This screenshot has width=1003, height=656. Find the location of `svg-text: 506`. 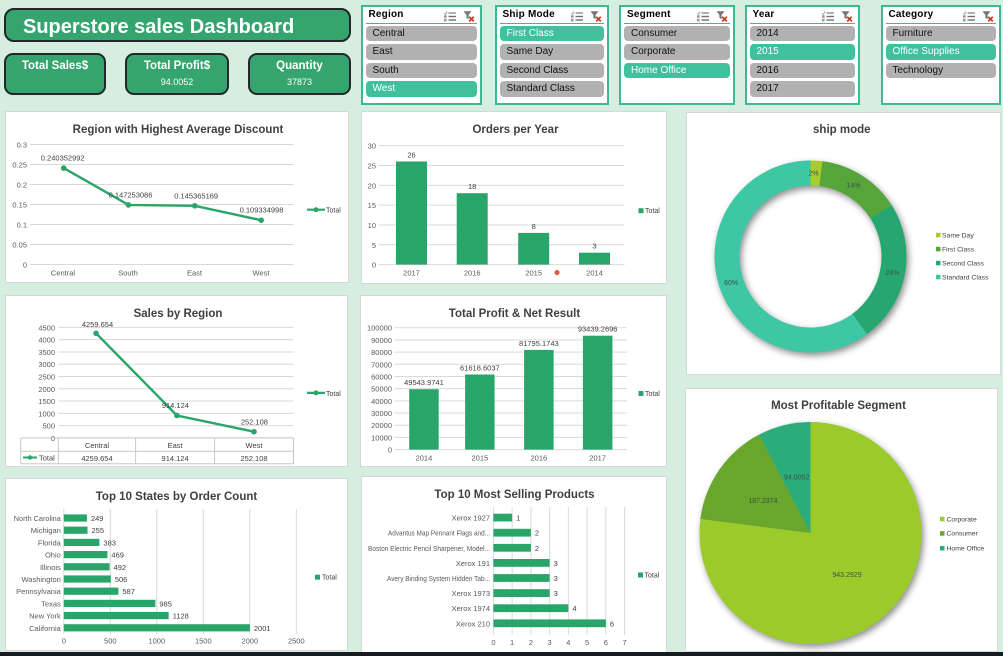

svg-text: 506 is located at coordinates (121, 579).